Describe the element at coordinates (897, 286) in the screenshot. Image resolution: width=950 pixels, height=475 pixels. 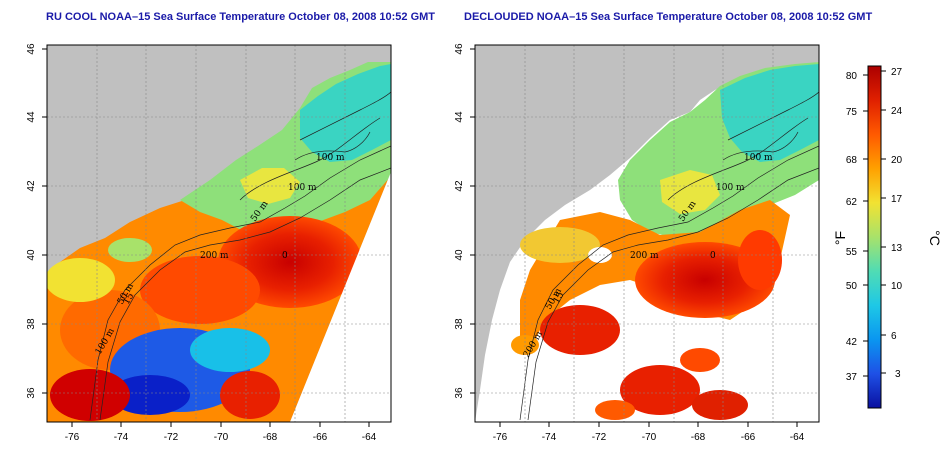
I see `colorbar-c-tick: 10` at that location.